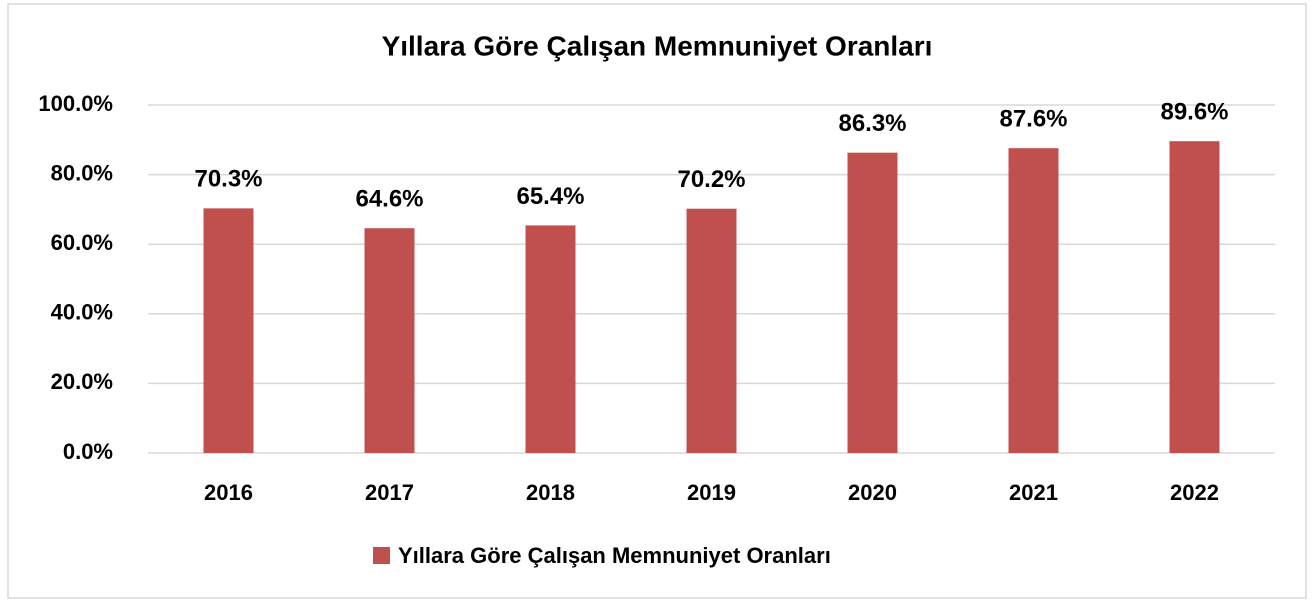 This screenshot has width=1315, height=603. I want to click on data-label: 70.3%, so click(228, 179).